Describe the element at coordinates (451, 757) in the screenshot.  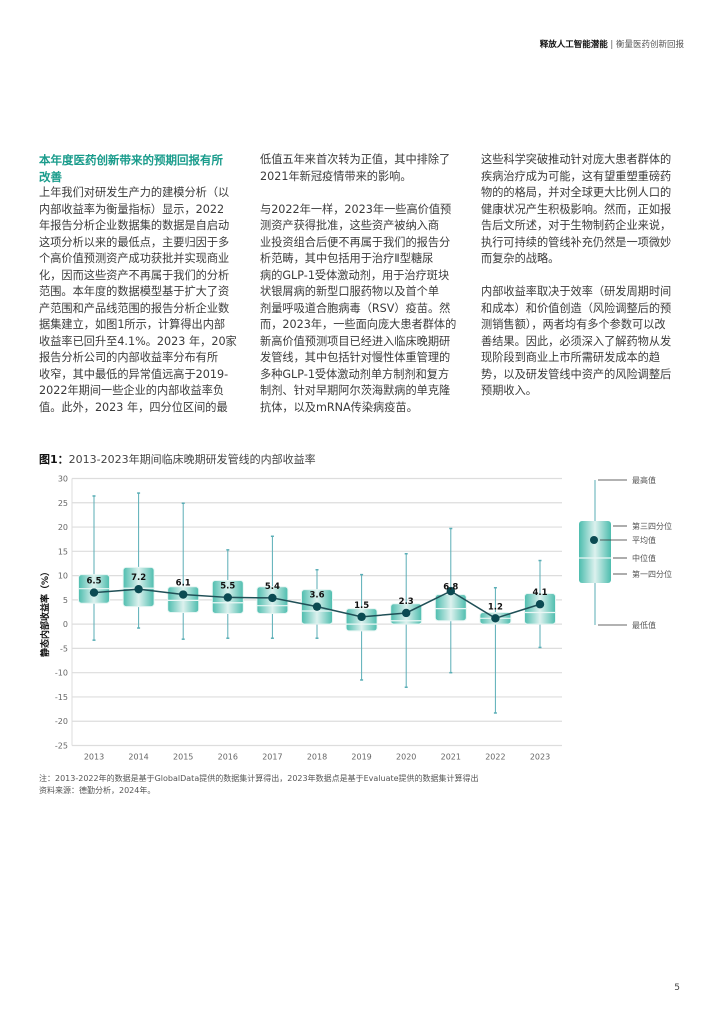
I see `x-tick-label: 2021` at that location.